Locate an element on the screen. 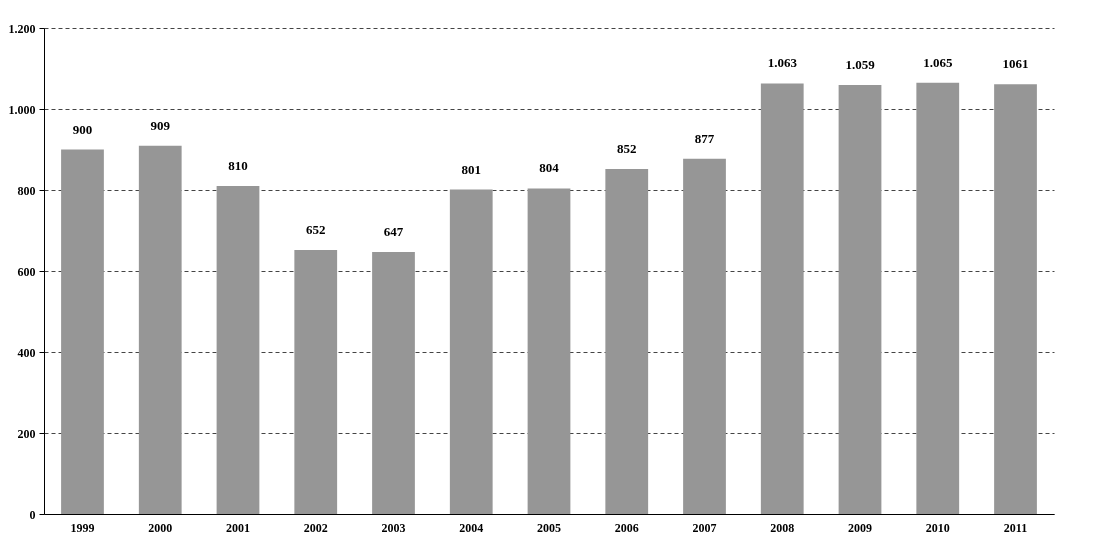  data-label: 647 is located at coordinates (393, 231).